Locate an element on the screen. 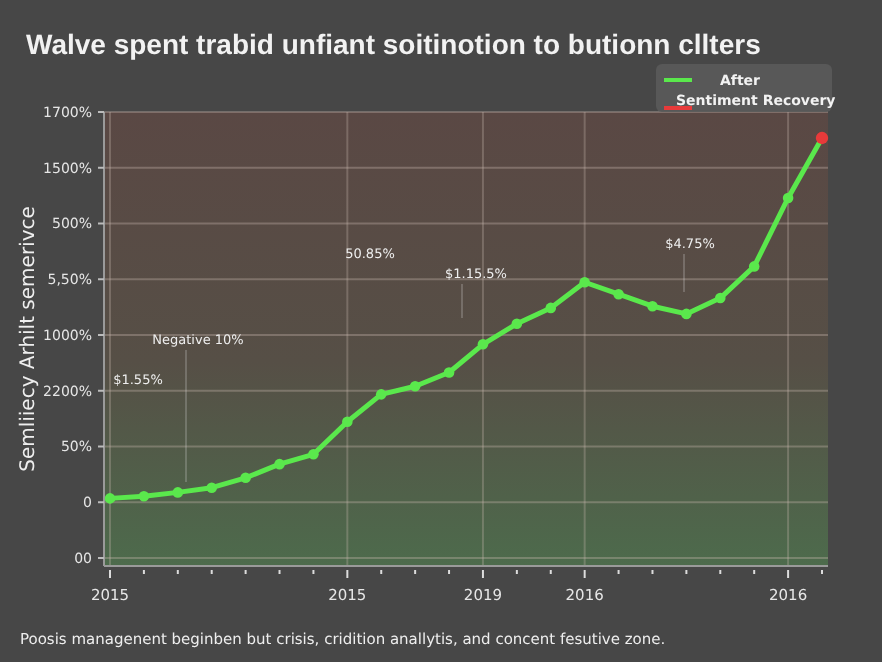  chart-title: Walve spent trabid unfiant soitinotion to butionn cllters is located at coordinates (394, 44).